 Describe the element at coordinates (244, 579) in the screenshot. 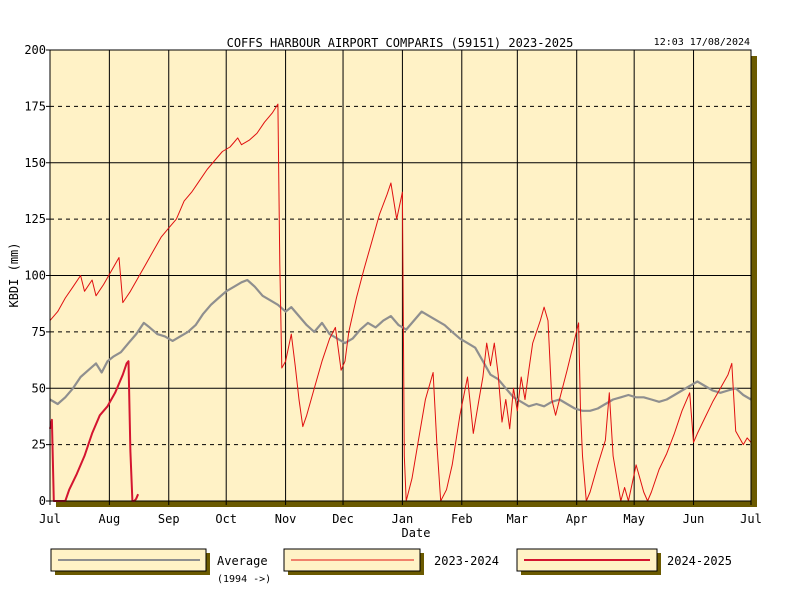

I see `legend-sublabel-average: (1994 ->)` at that location.